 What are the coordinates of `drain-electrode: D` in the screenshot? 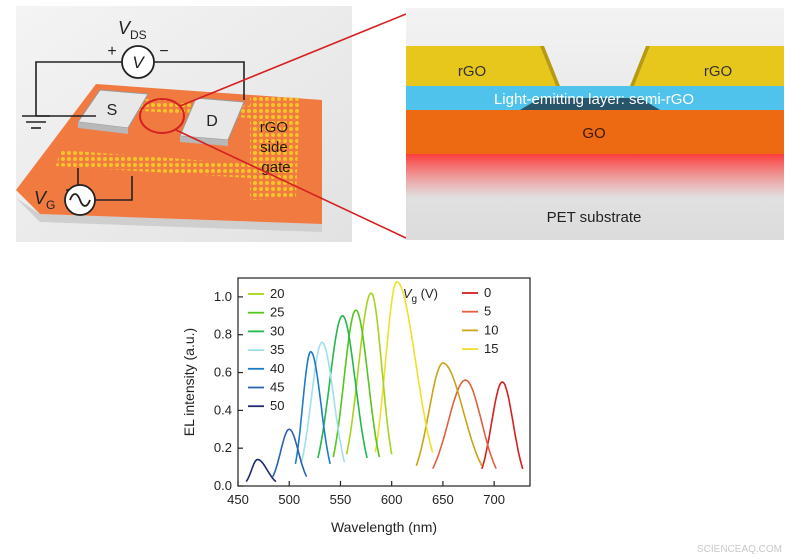 It's located at (212, 121).